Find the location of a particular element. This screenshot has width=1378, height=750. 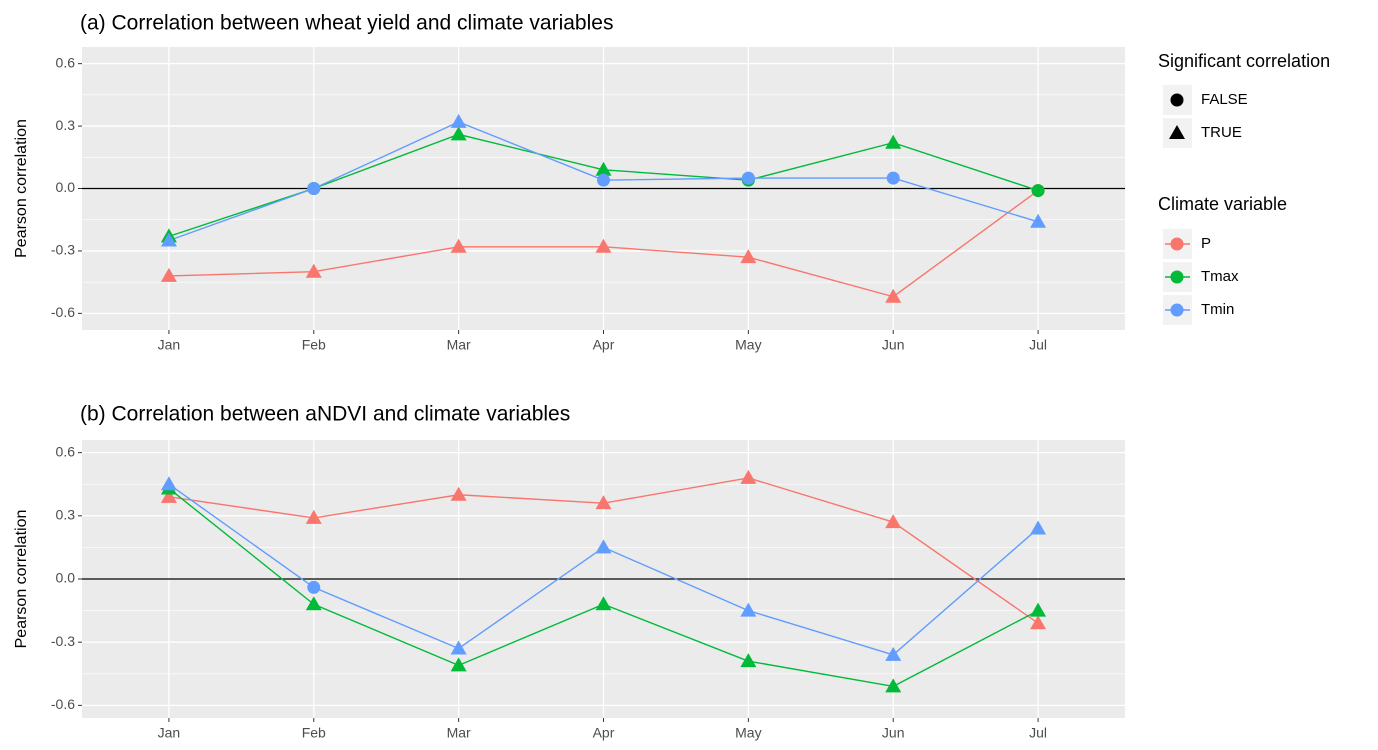

legend-label: FALSE is located at coordinates (1224, 99).